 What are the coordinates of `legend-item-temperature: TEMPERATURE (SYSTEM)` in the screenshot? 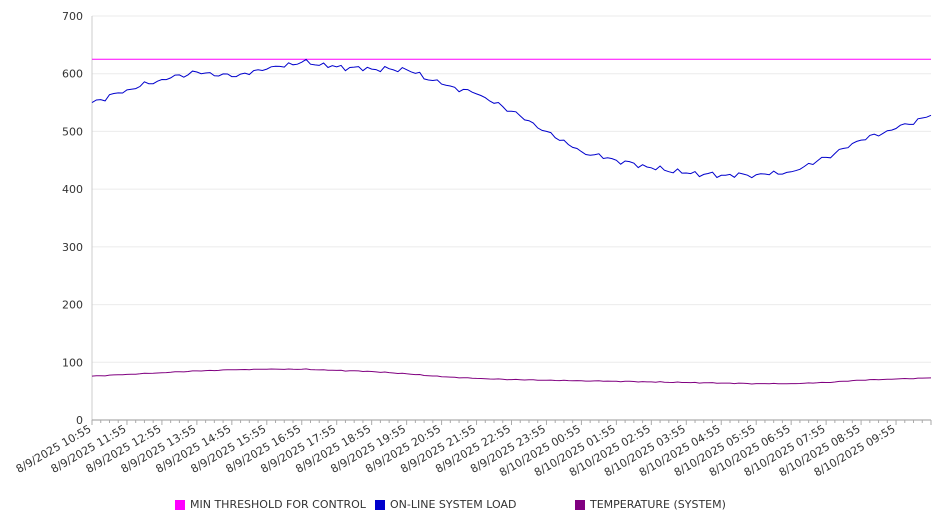 It's located at (650, 504).